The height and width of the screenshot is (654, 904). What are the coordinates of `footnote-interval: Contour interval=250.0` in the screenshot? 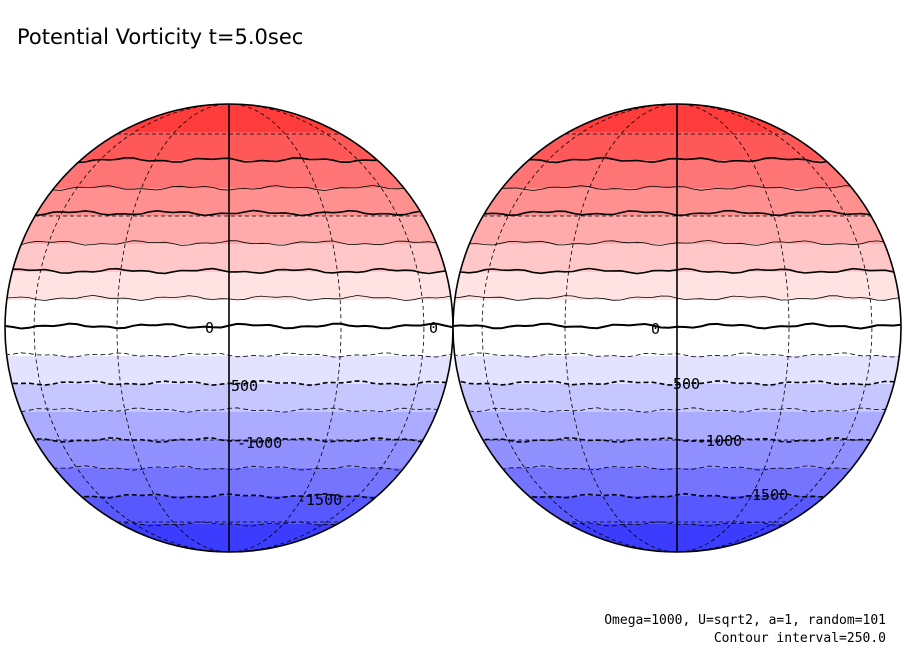 It's located at (799, 638).